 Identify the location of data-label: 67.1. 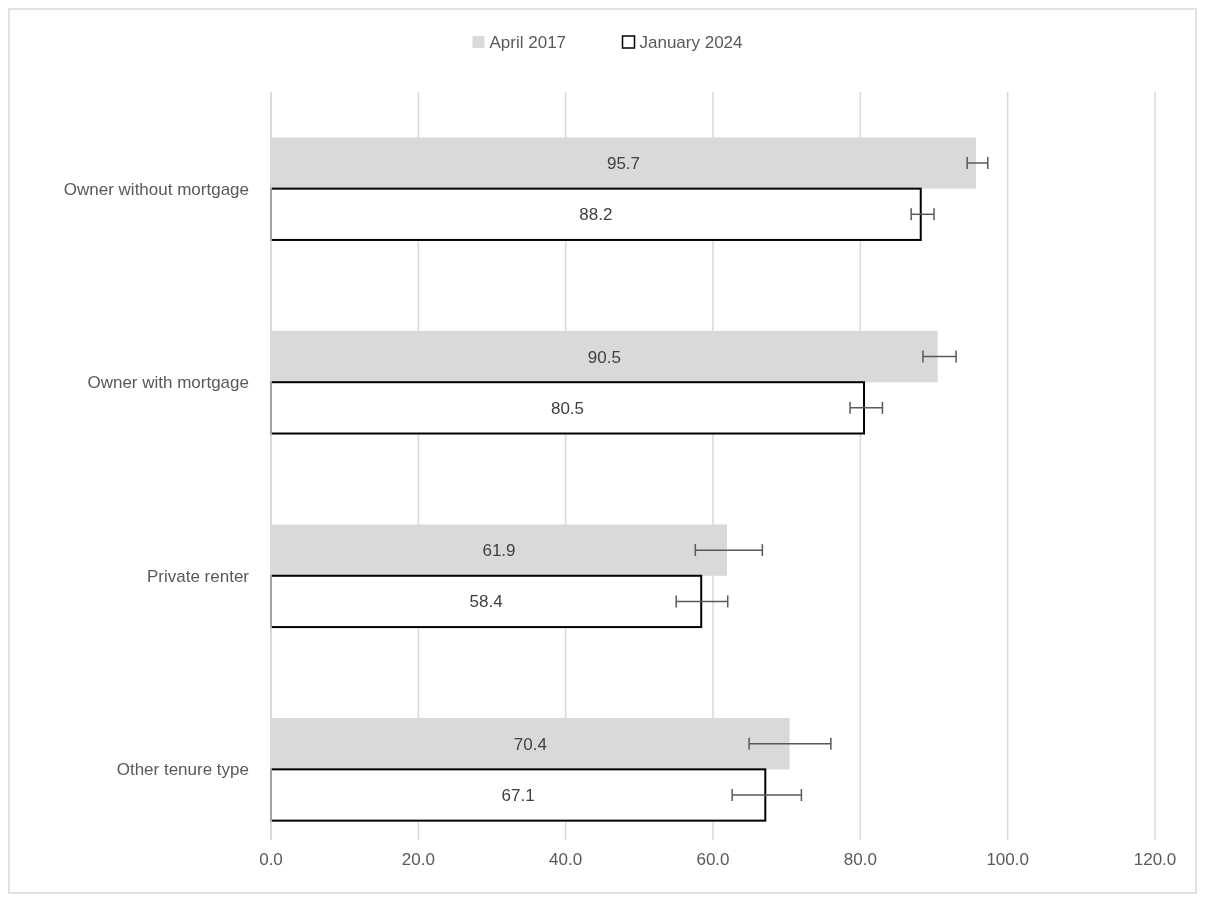
(518, 795).